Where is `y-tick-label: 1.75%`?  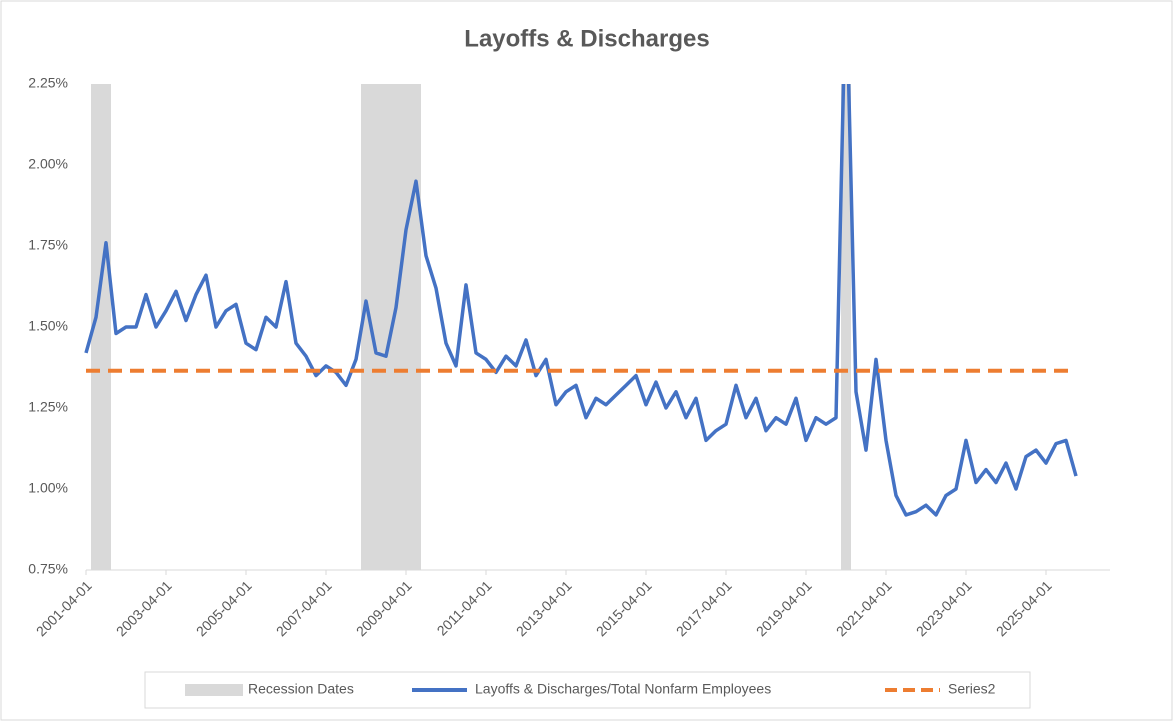 y-tick-label: 1.75% is located at coordinates (48, 245).